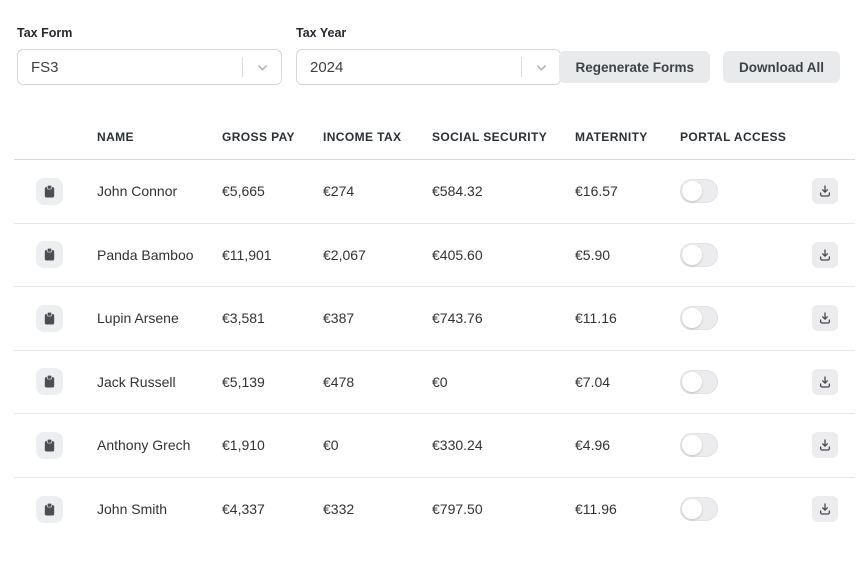 The image size is (866, 562). I want to click on cell-maternity: €16.57, so click(596, 191).